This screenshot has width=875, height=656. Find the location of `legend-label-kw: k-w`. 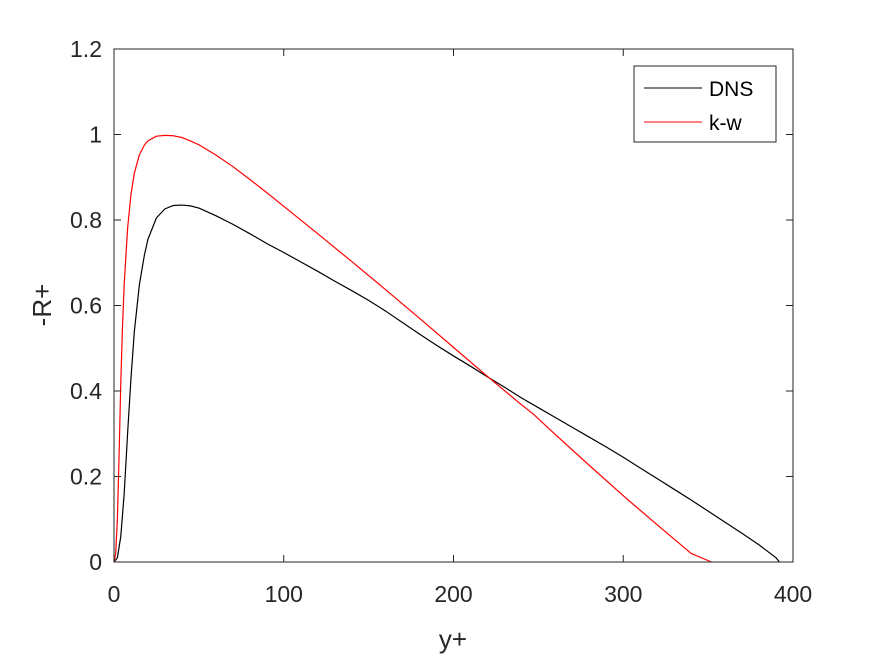

legend-label-kw: k-w is located at coordinates (725, 123).